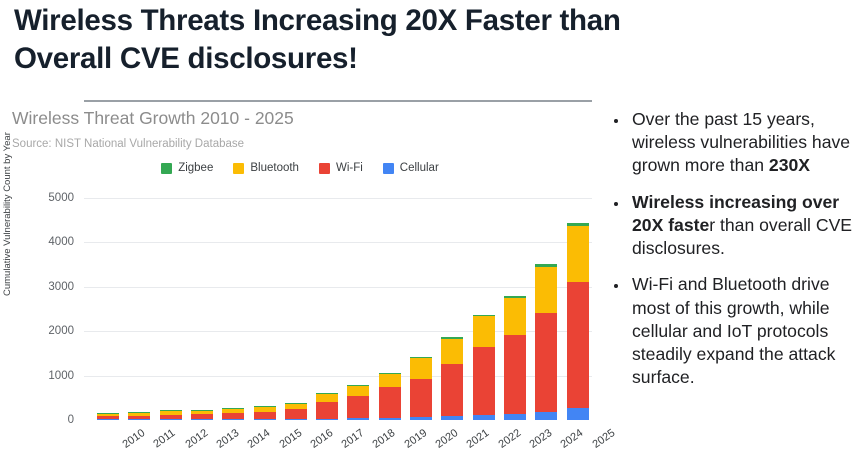  I want to click on legend-item-cellular: Cellular, so click(410, 168).